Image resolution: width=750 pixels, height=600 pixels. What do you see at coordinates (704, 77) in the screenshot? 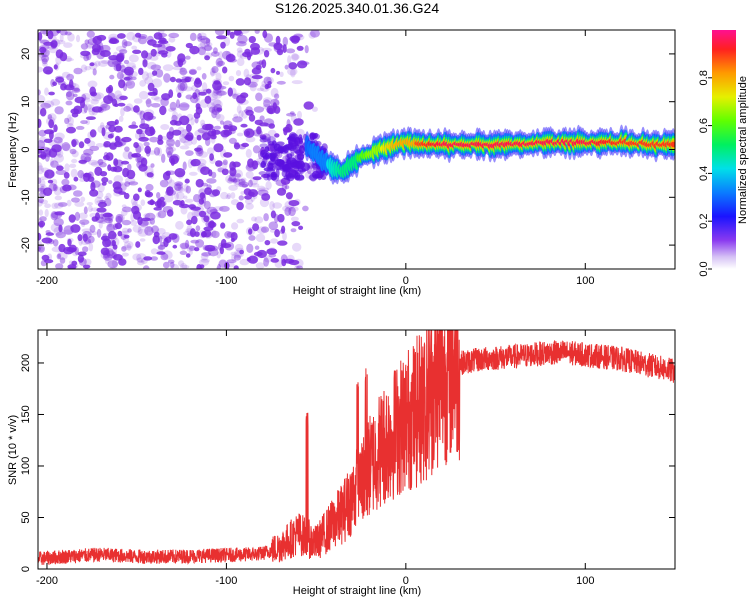
I see `colorbar-tick-label: 0.8` at bounding box center [704, 77].